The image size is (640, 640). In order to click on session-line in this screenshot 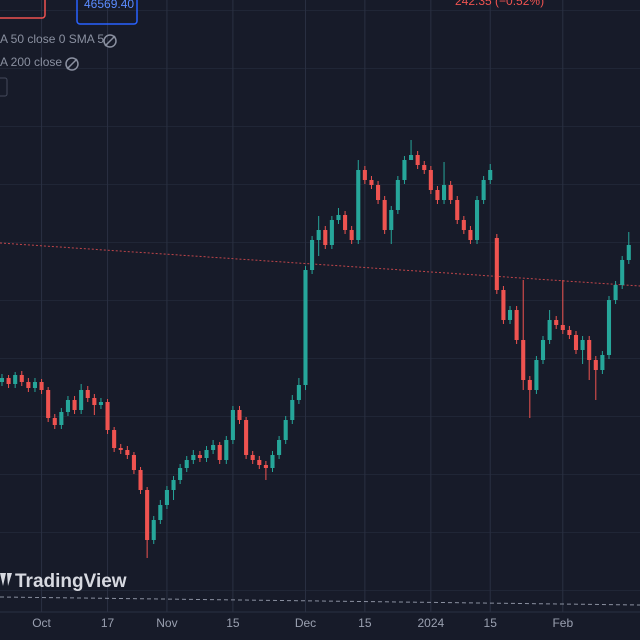, I will do `click(320, 601)`.